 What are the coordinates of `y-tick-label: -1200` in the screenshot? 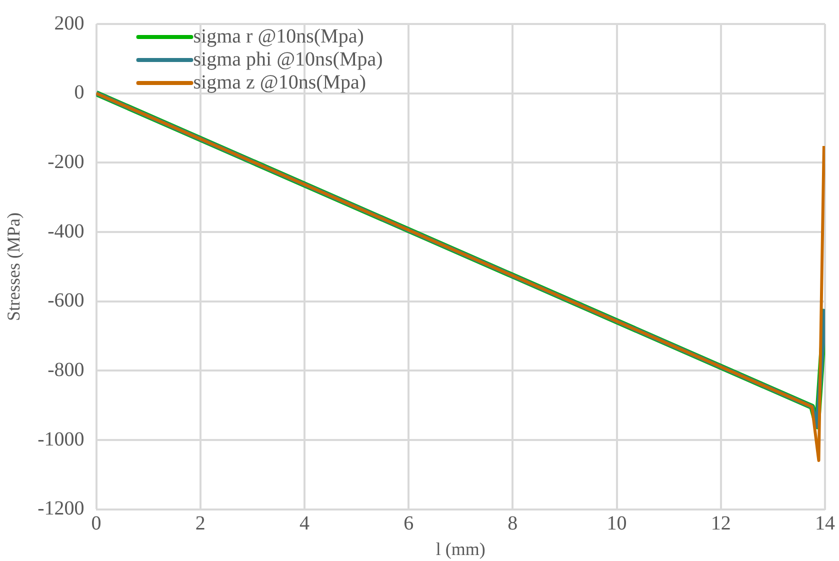 It's located at (61, 509).